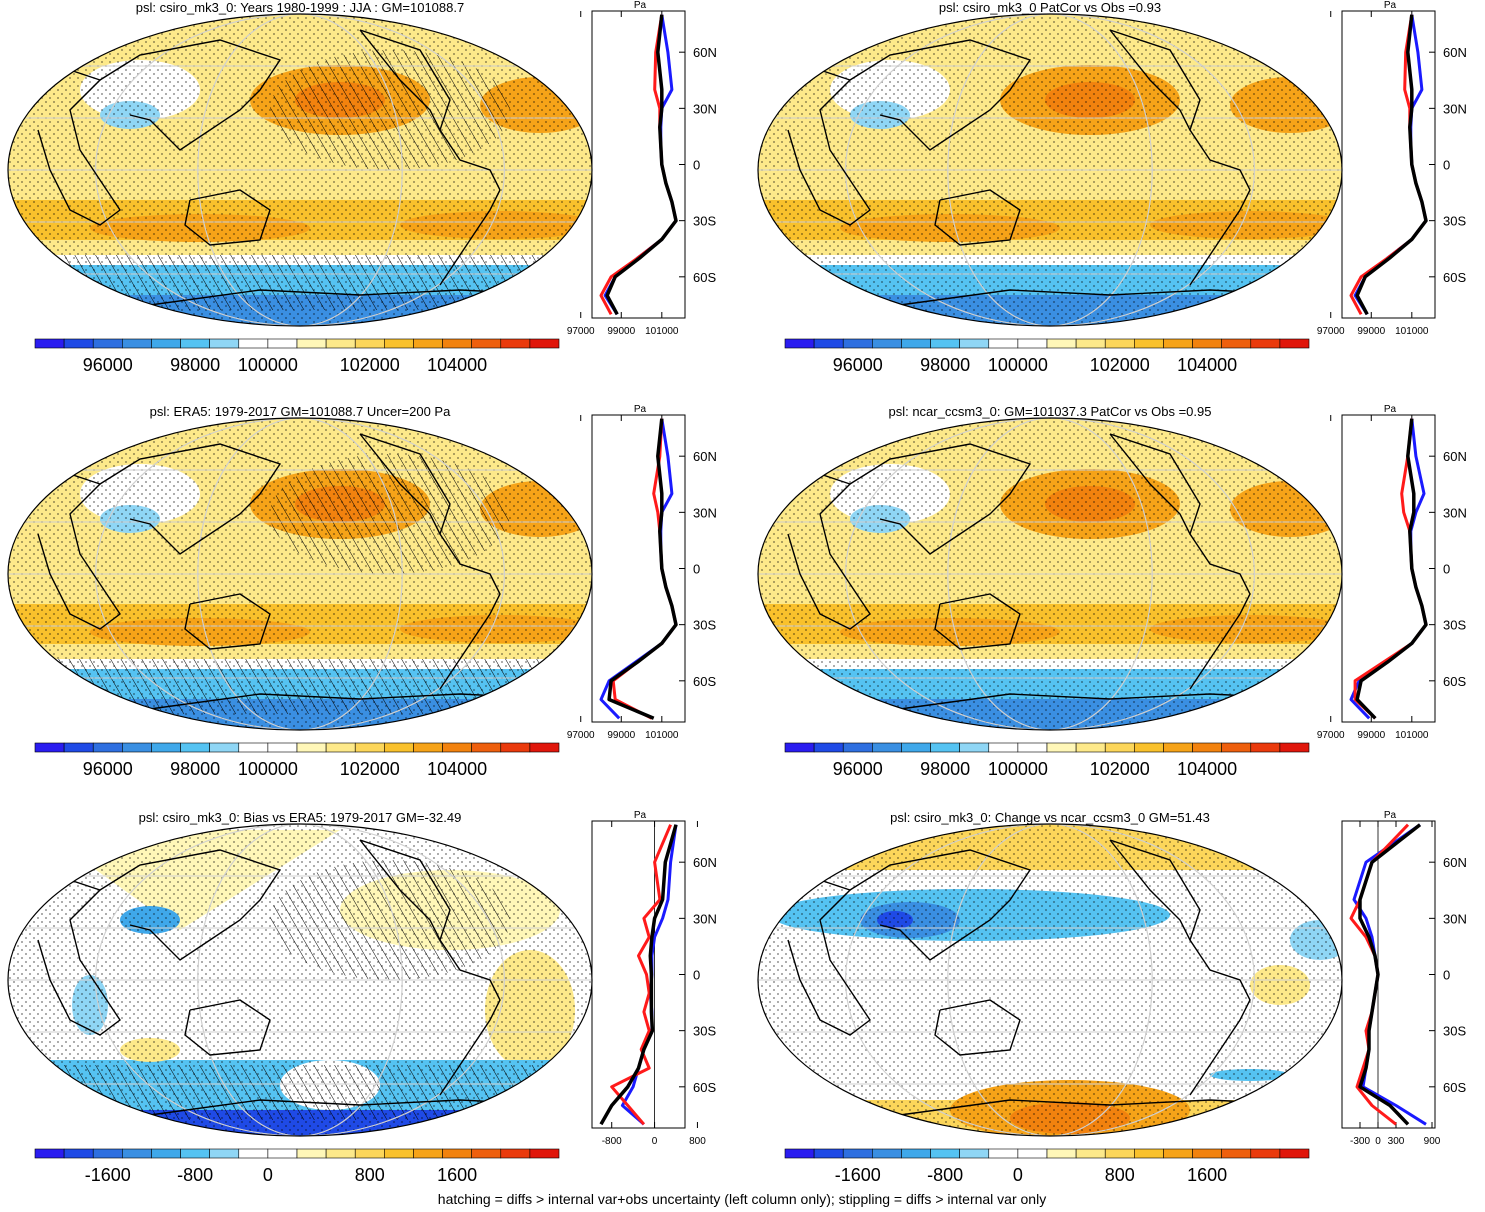 The height and width of the screenshot is (1212, 1485). I want to click on zonal-xtick-label: -800, so click(612, 1141).